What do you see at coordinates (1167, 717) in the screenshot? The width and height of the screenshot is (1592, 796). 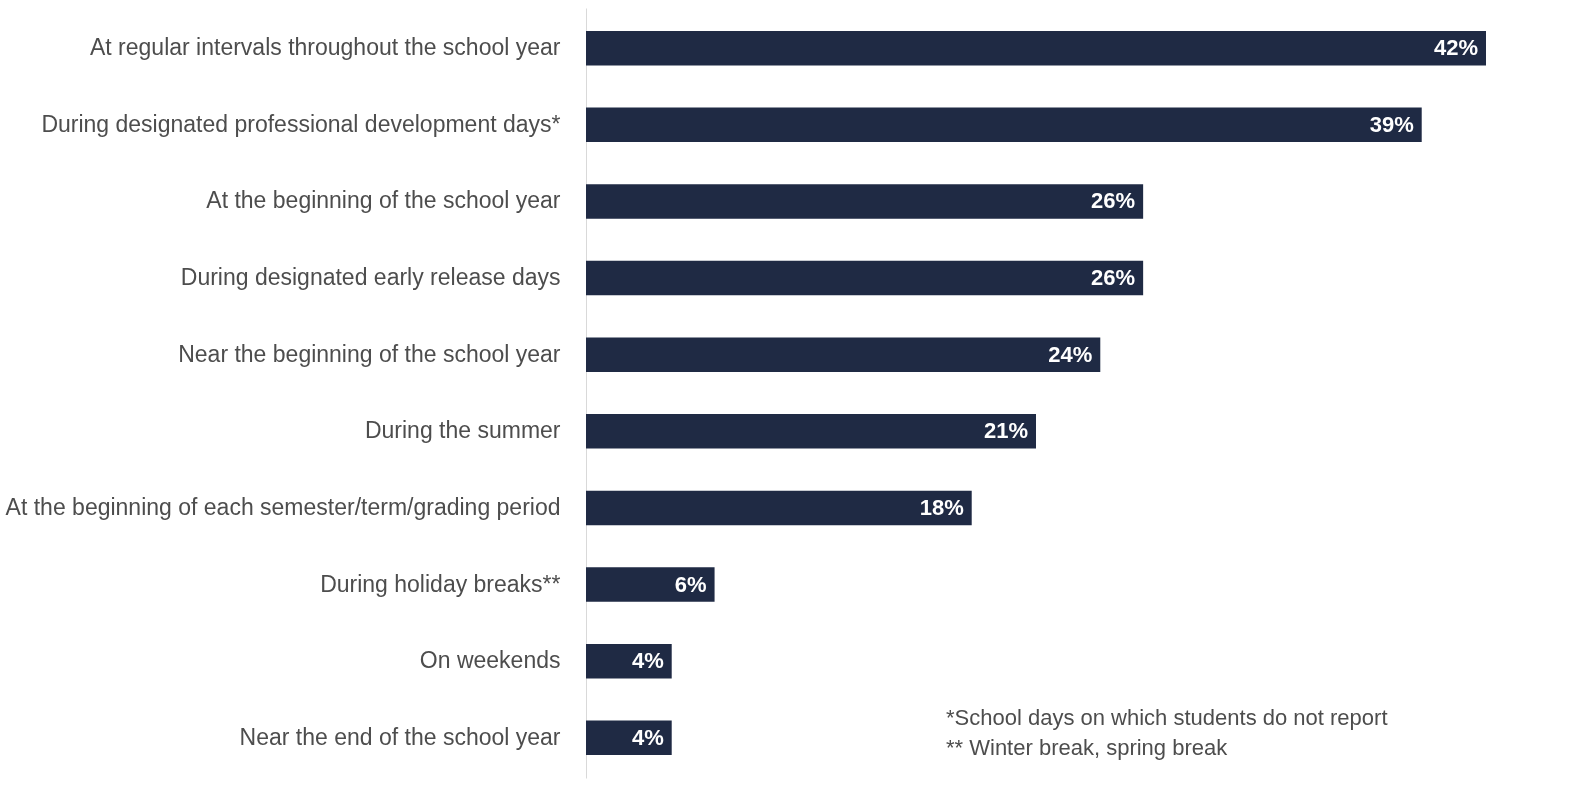 I see `annotation: *School days on which students do not report` at bounding box center [1167, 717].